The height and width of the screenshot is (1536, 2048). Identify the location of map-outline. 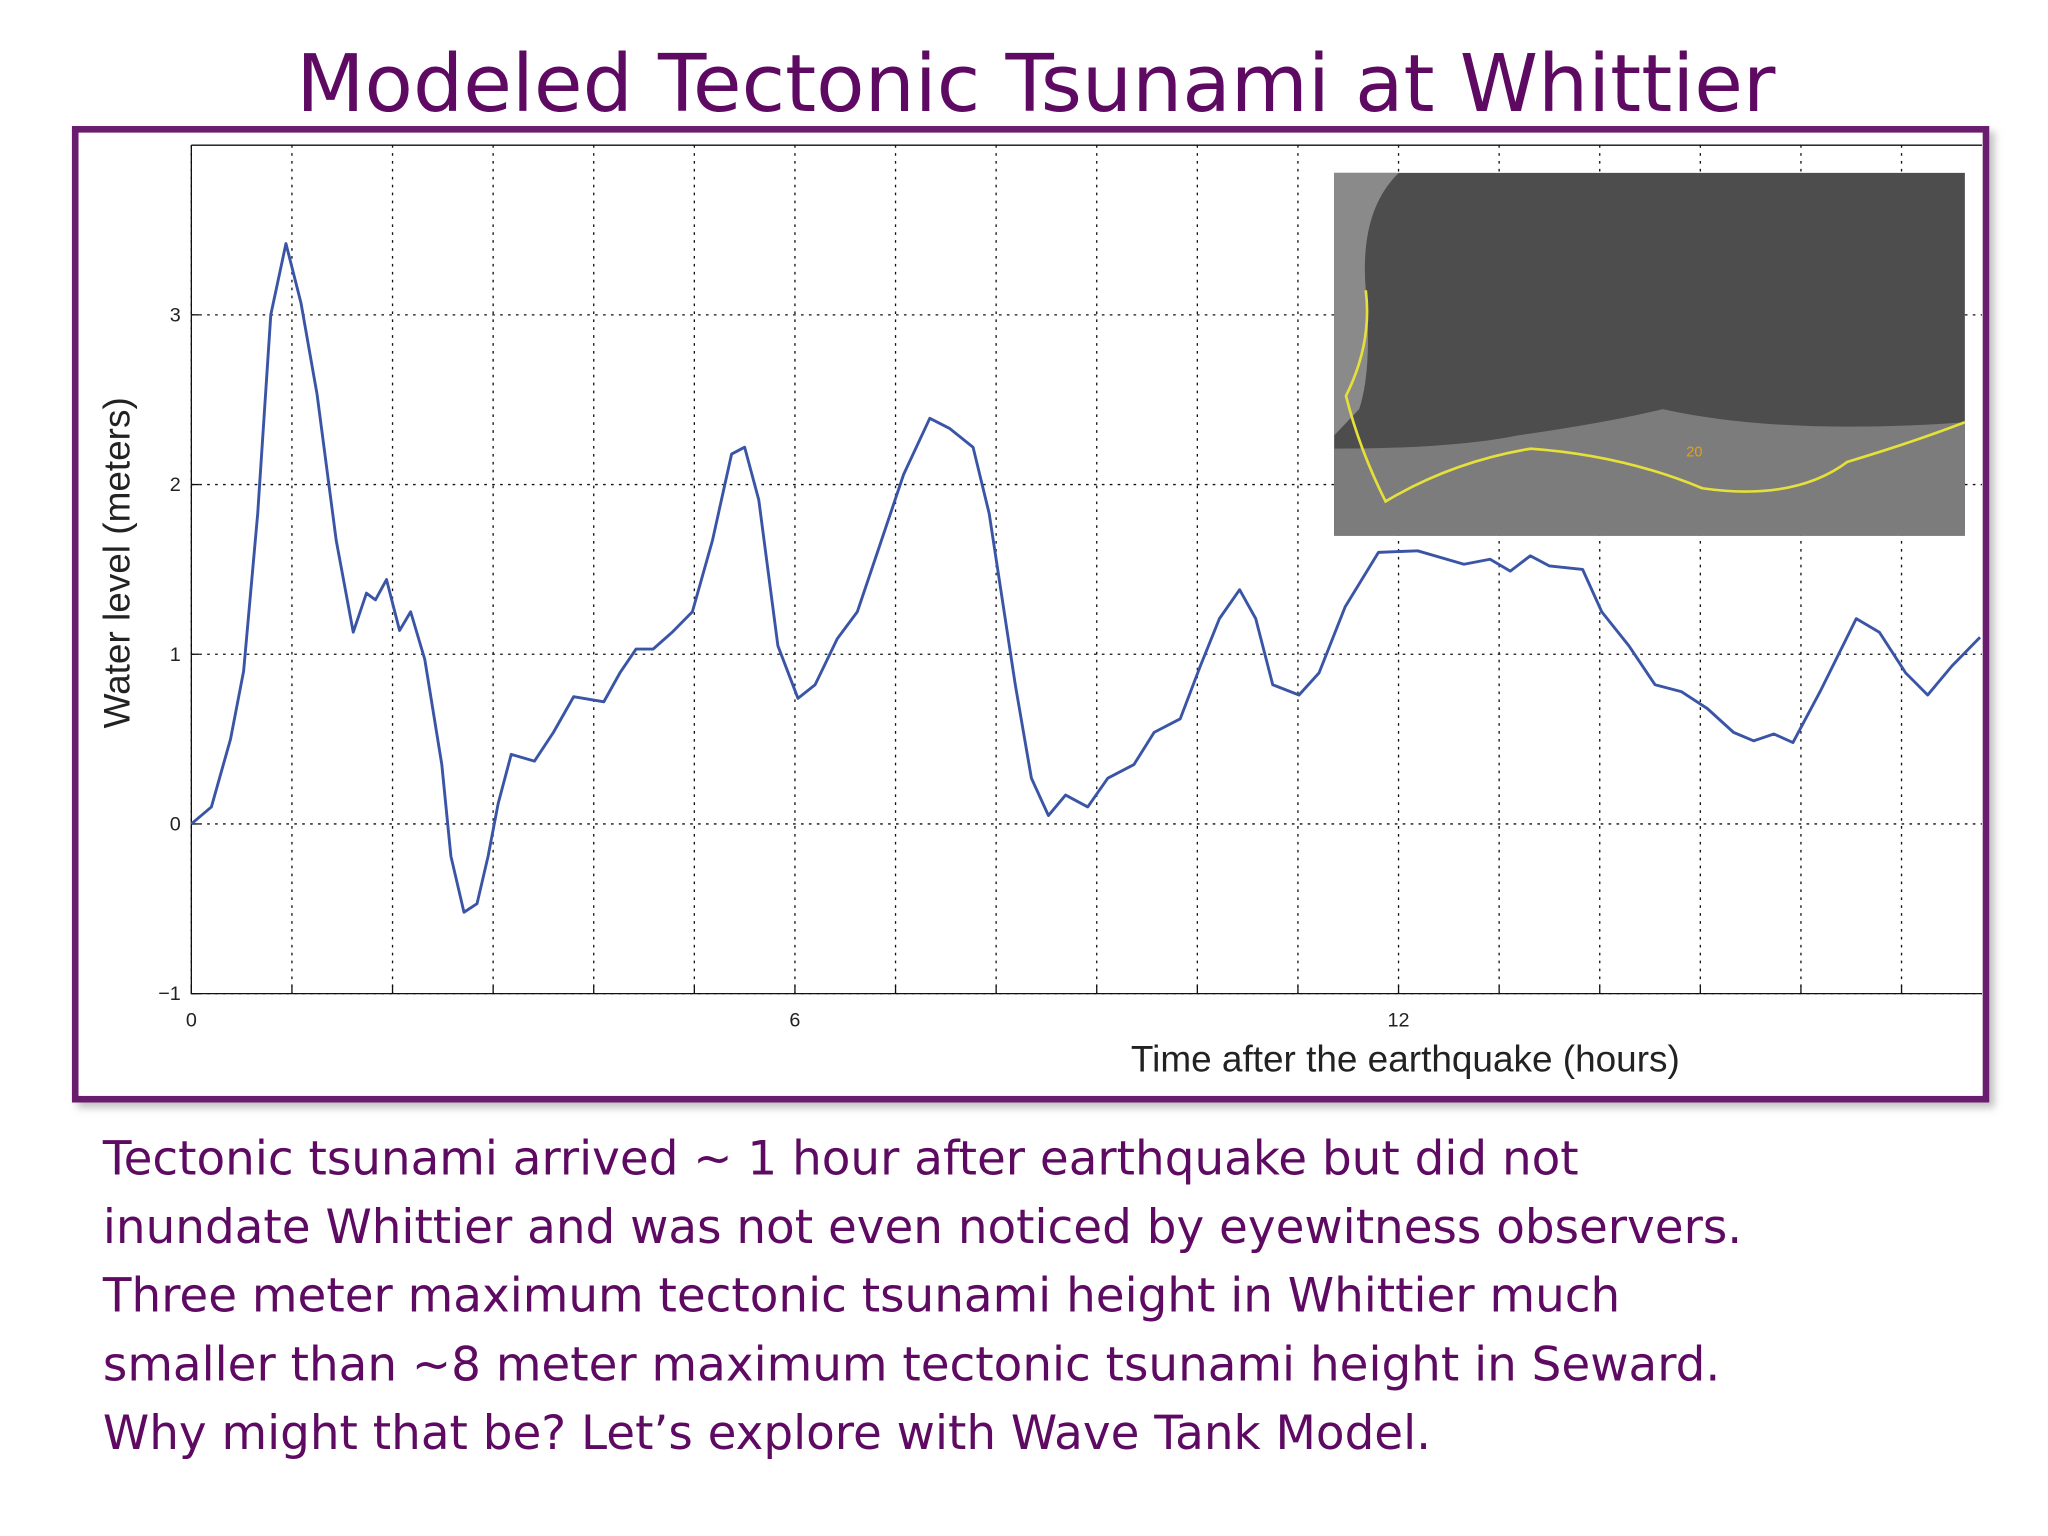
(1655, 397).